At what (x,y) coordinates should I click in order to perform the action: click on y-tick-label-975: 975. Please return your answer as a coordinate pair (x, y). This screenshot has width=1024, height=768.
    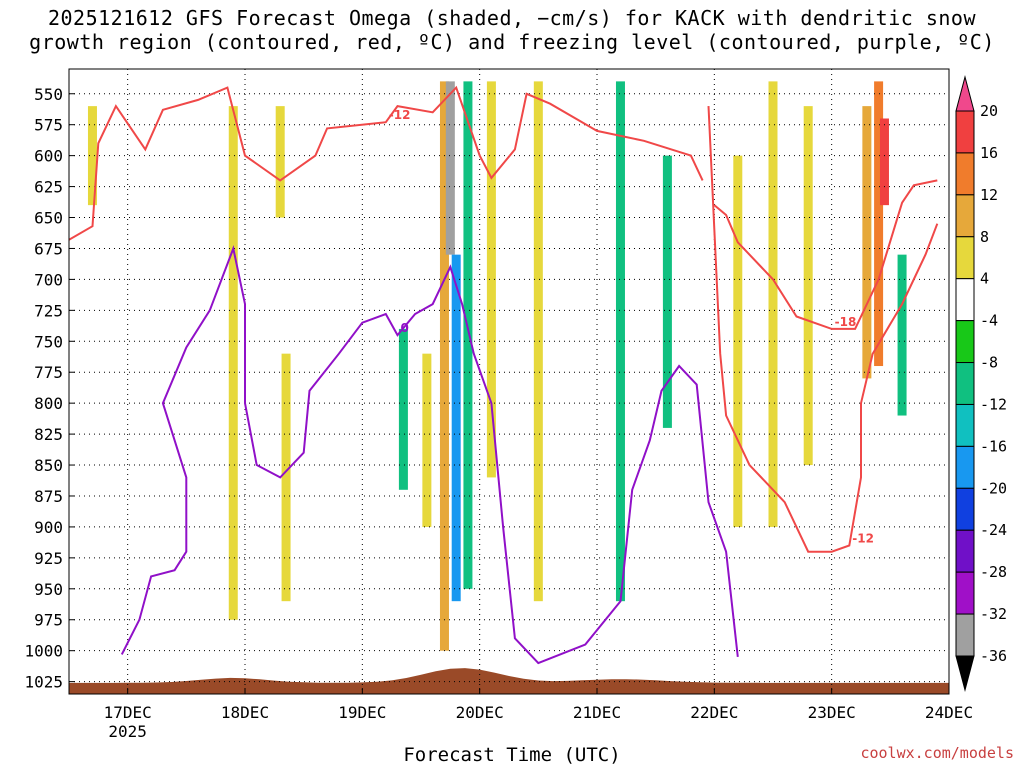
    Looking at the image, I should click on (48, 620).